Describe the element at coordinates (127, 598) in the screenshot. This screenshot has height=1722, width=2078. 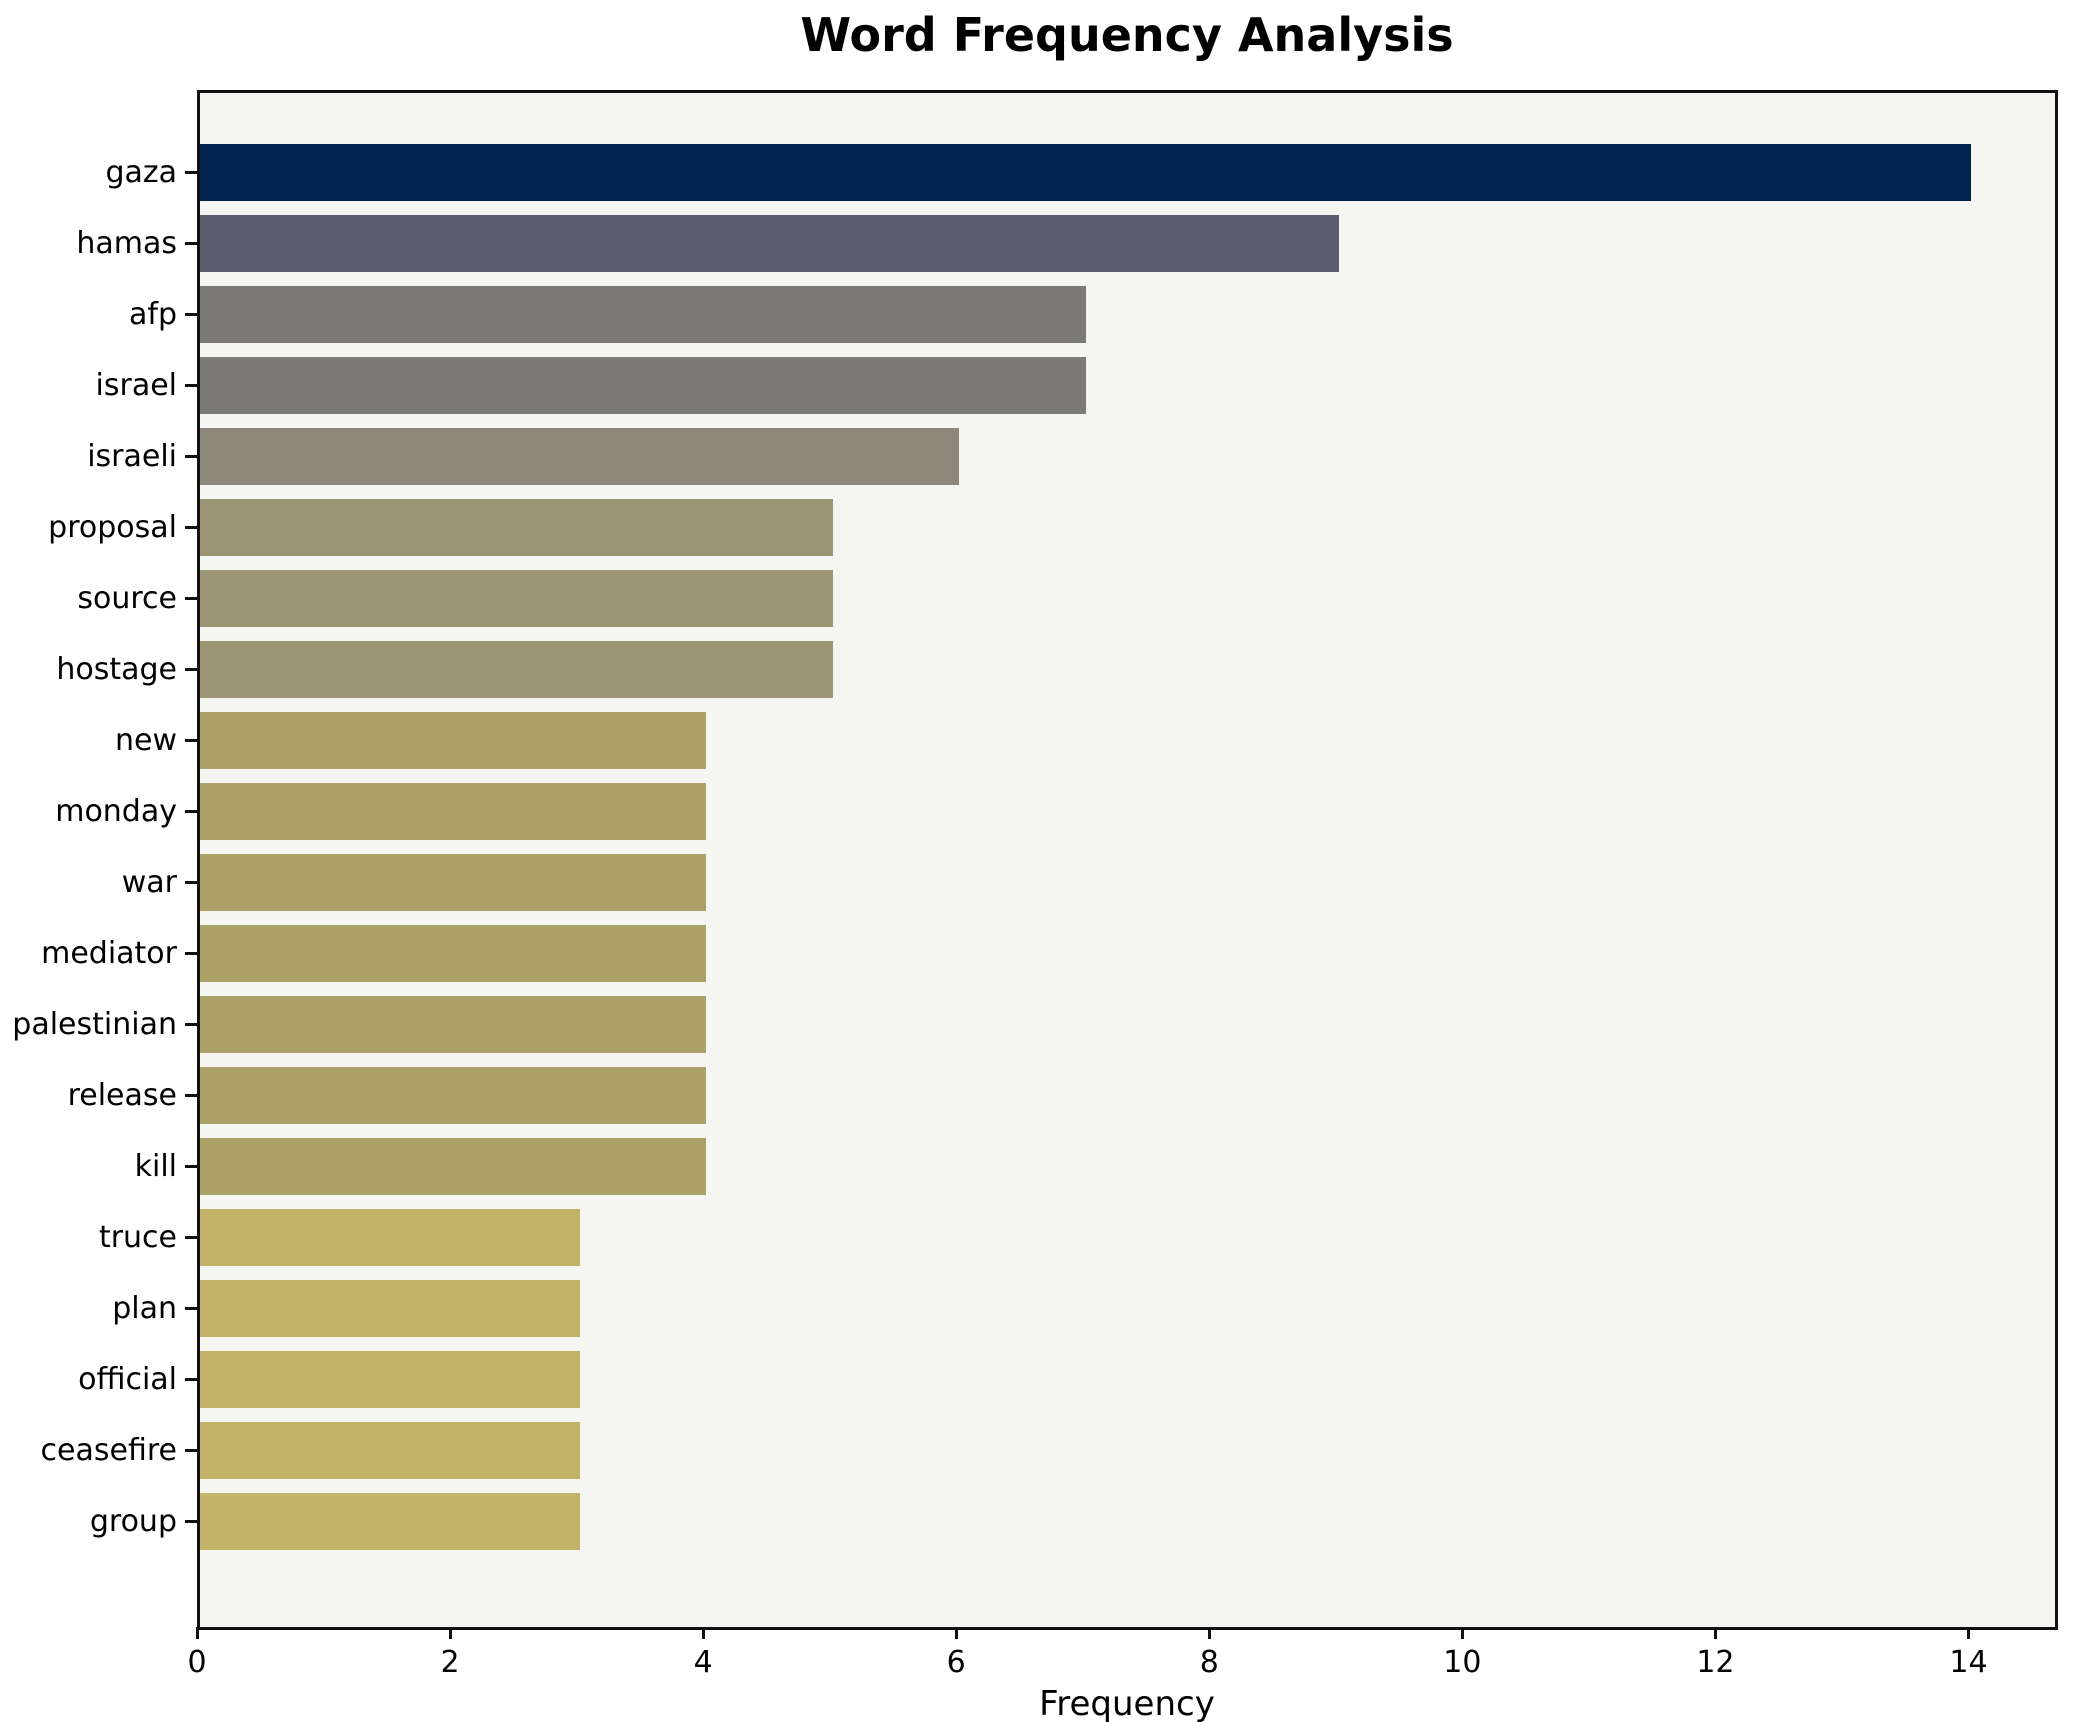
I see `y-tick-label-source: source` at that location.